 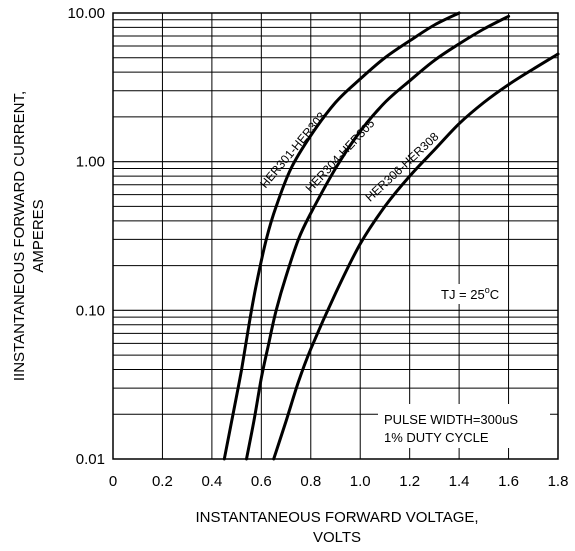 I want to click on y-tick-label: 0.01, so click(x=90, y=459).